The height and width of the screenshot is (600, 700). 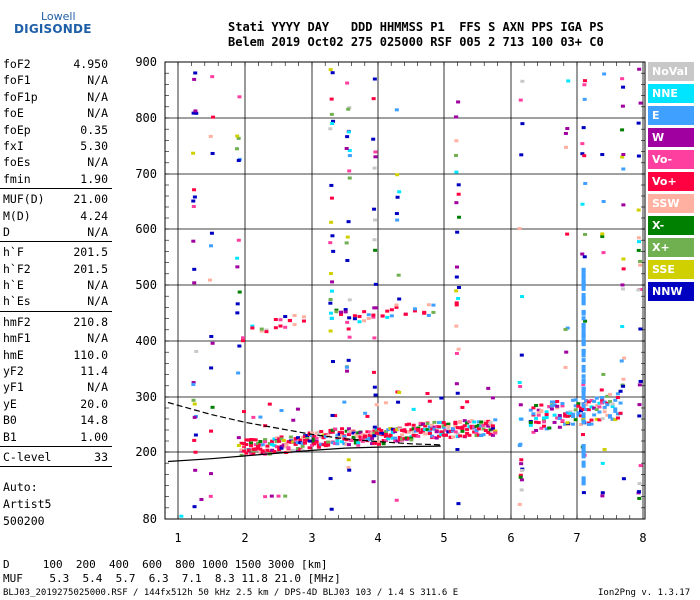 I want to click on legend-item: NNW, so click(x=671, y=291).